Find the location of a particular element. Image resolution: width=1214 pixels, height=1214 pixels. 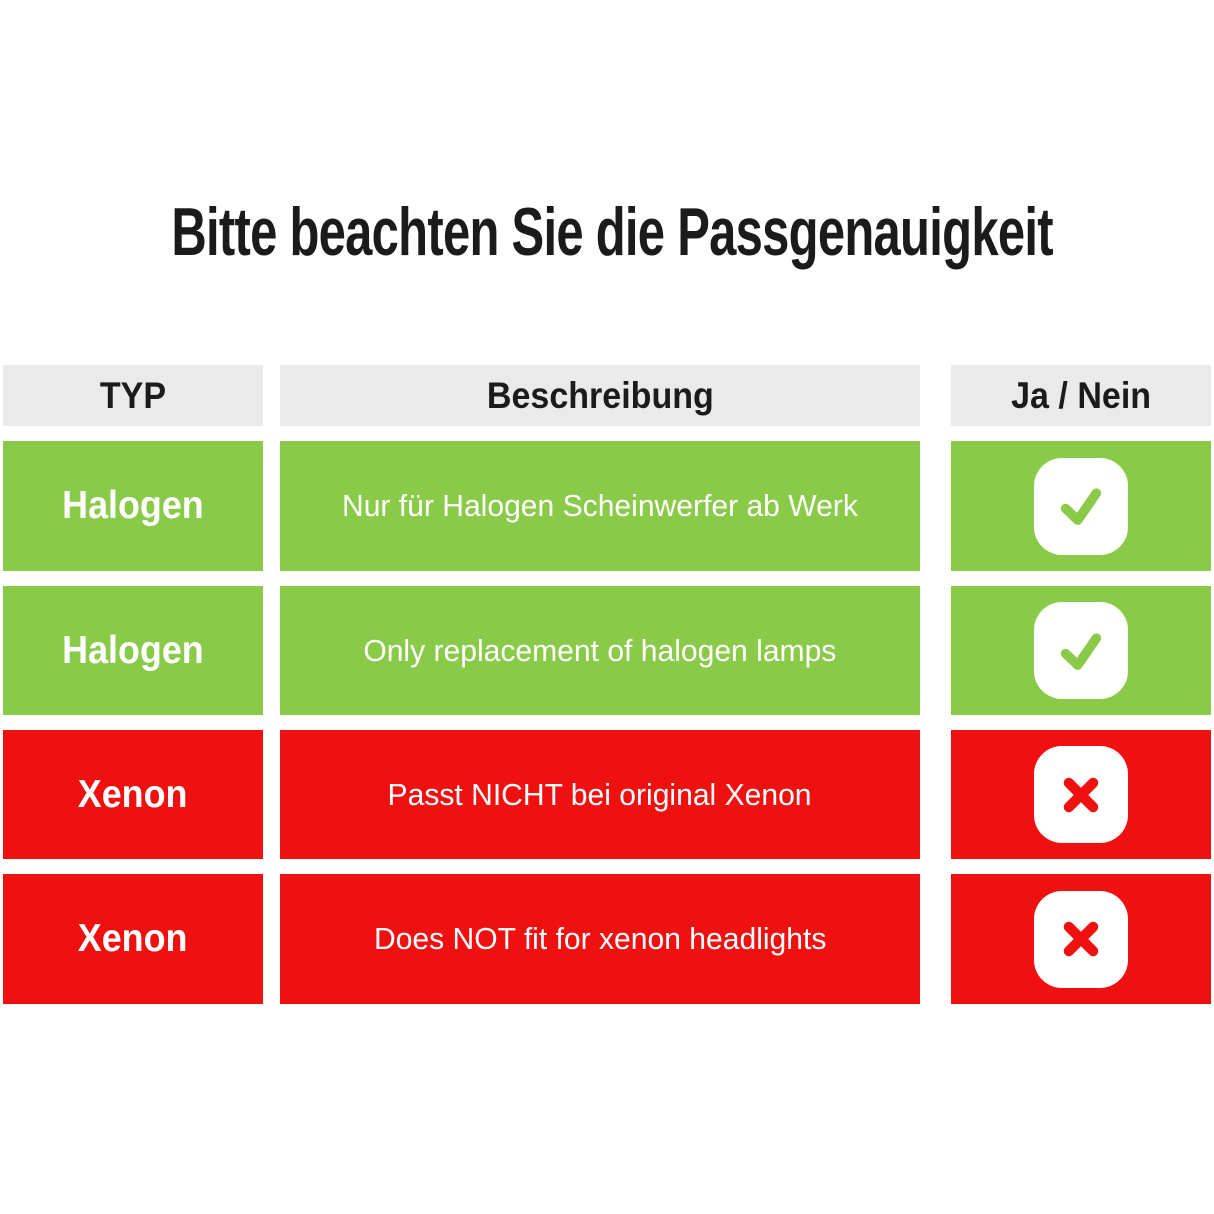

description-text: Does NOT fit for xenon headlights is located at coordinates (600, 938).